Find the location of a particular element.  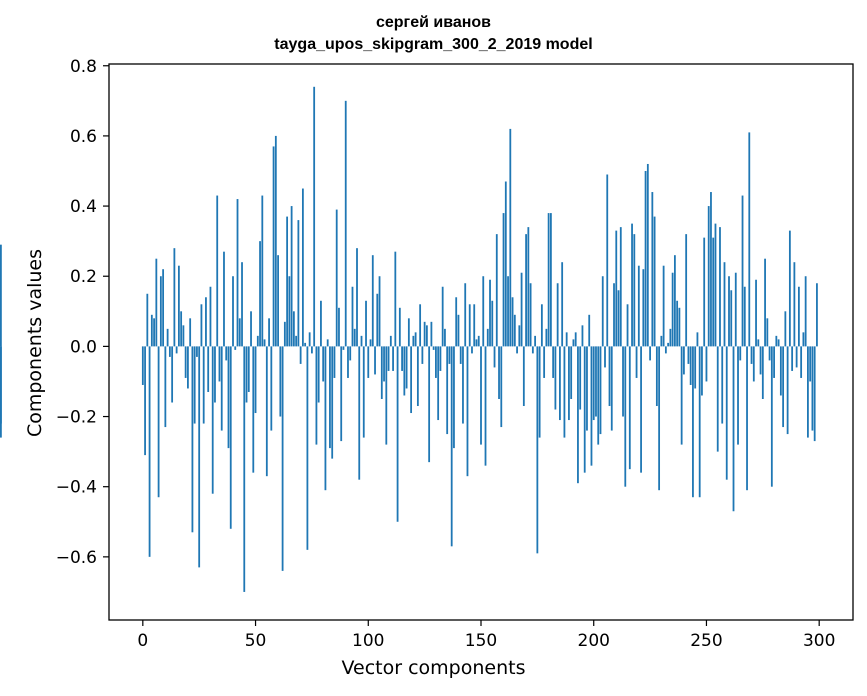

x-tick-label: 150 is located at coordinates (481, 641).